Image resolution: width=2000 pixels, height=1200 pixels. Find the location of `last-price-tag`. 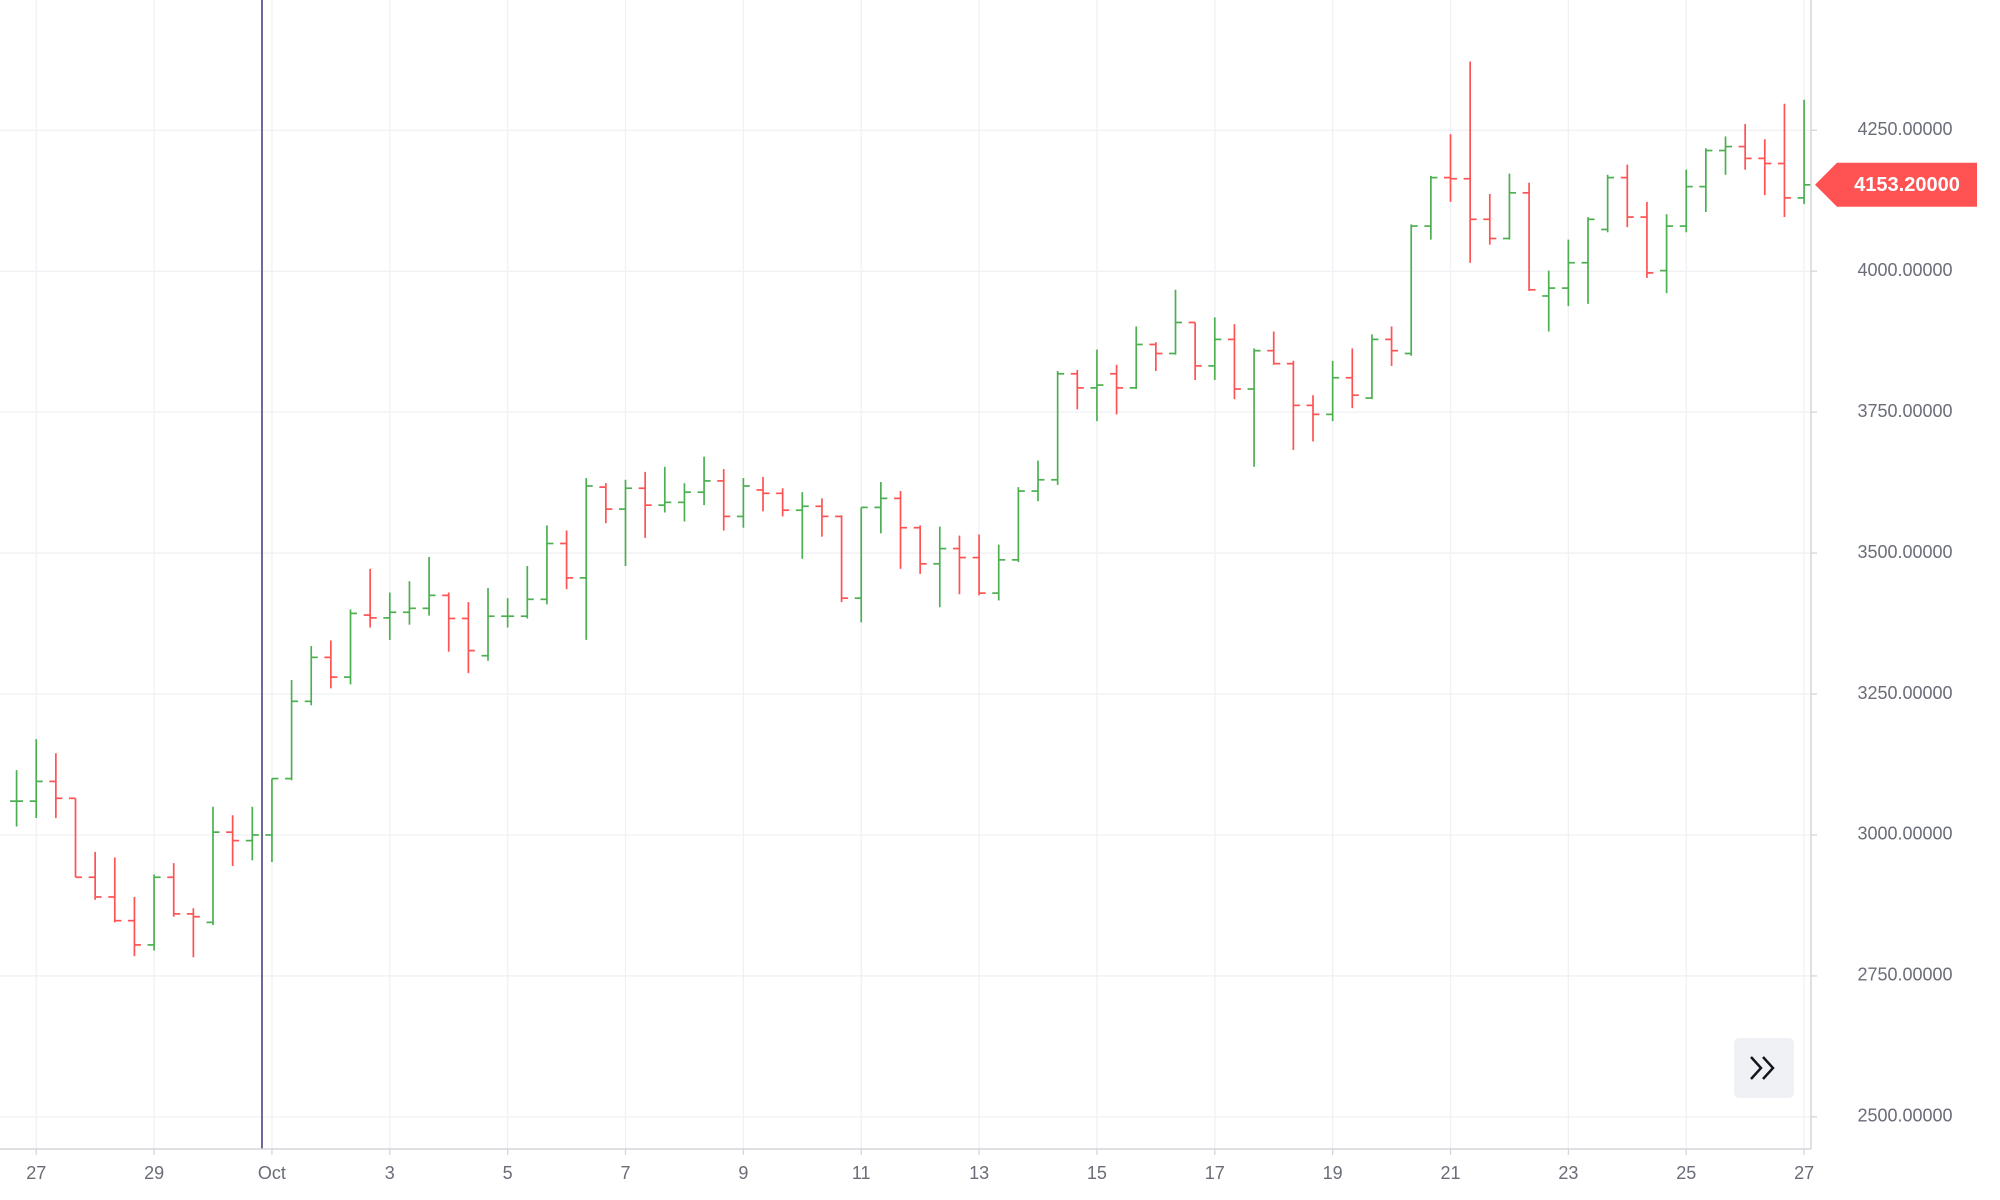

last-price-tag is located at coordinates (1896, 184).